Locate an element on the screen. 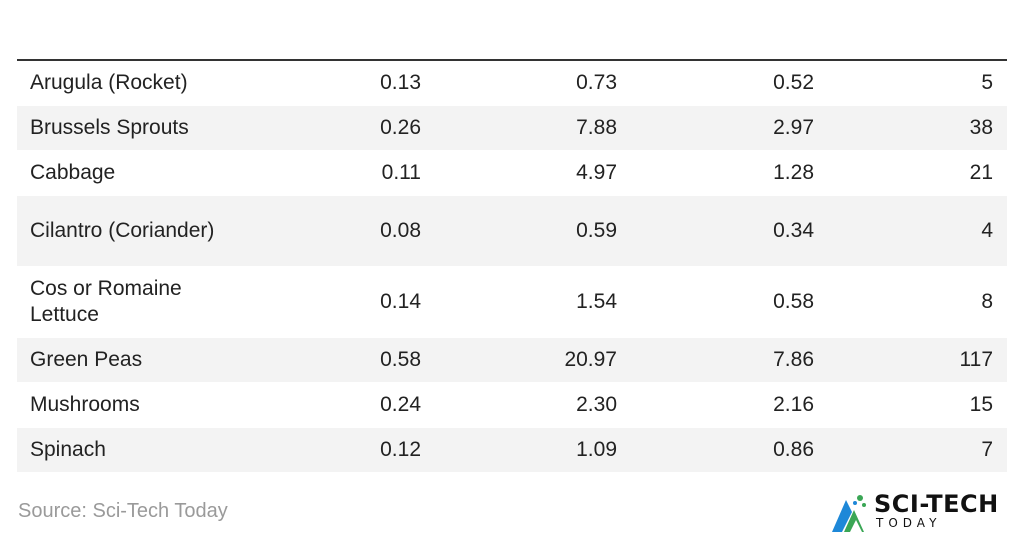  row-name: Brussels Sprouts is located at coordinates (118, 128).